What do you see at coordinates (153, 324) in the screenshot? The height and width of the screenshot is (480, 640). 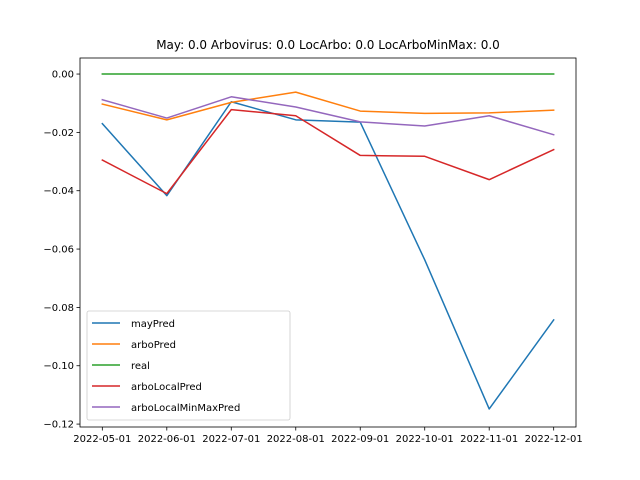 I see `legend-label-mayPred: mayPred` at bounding box center [153, 324].